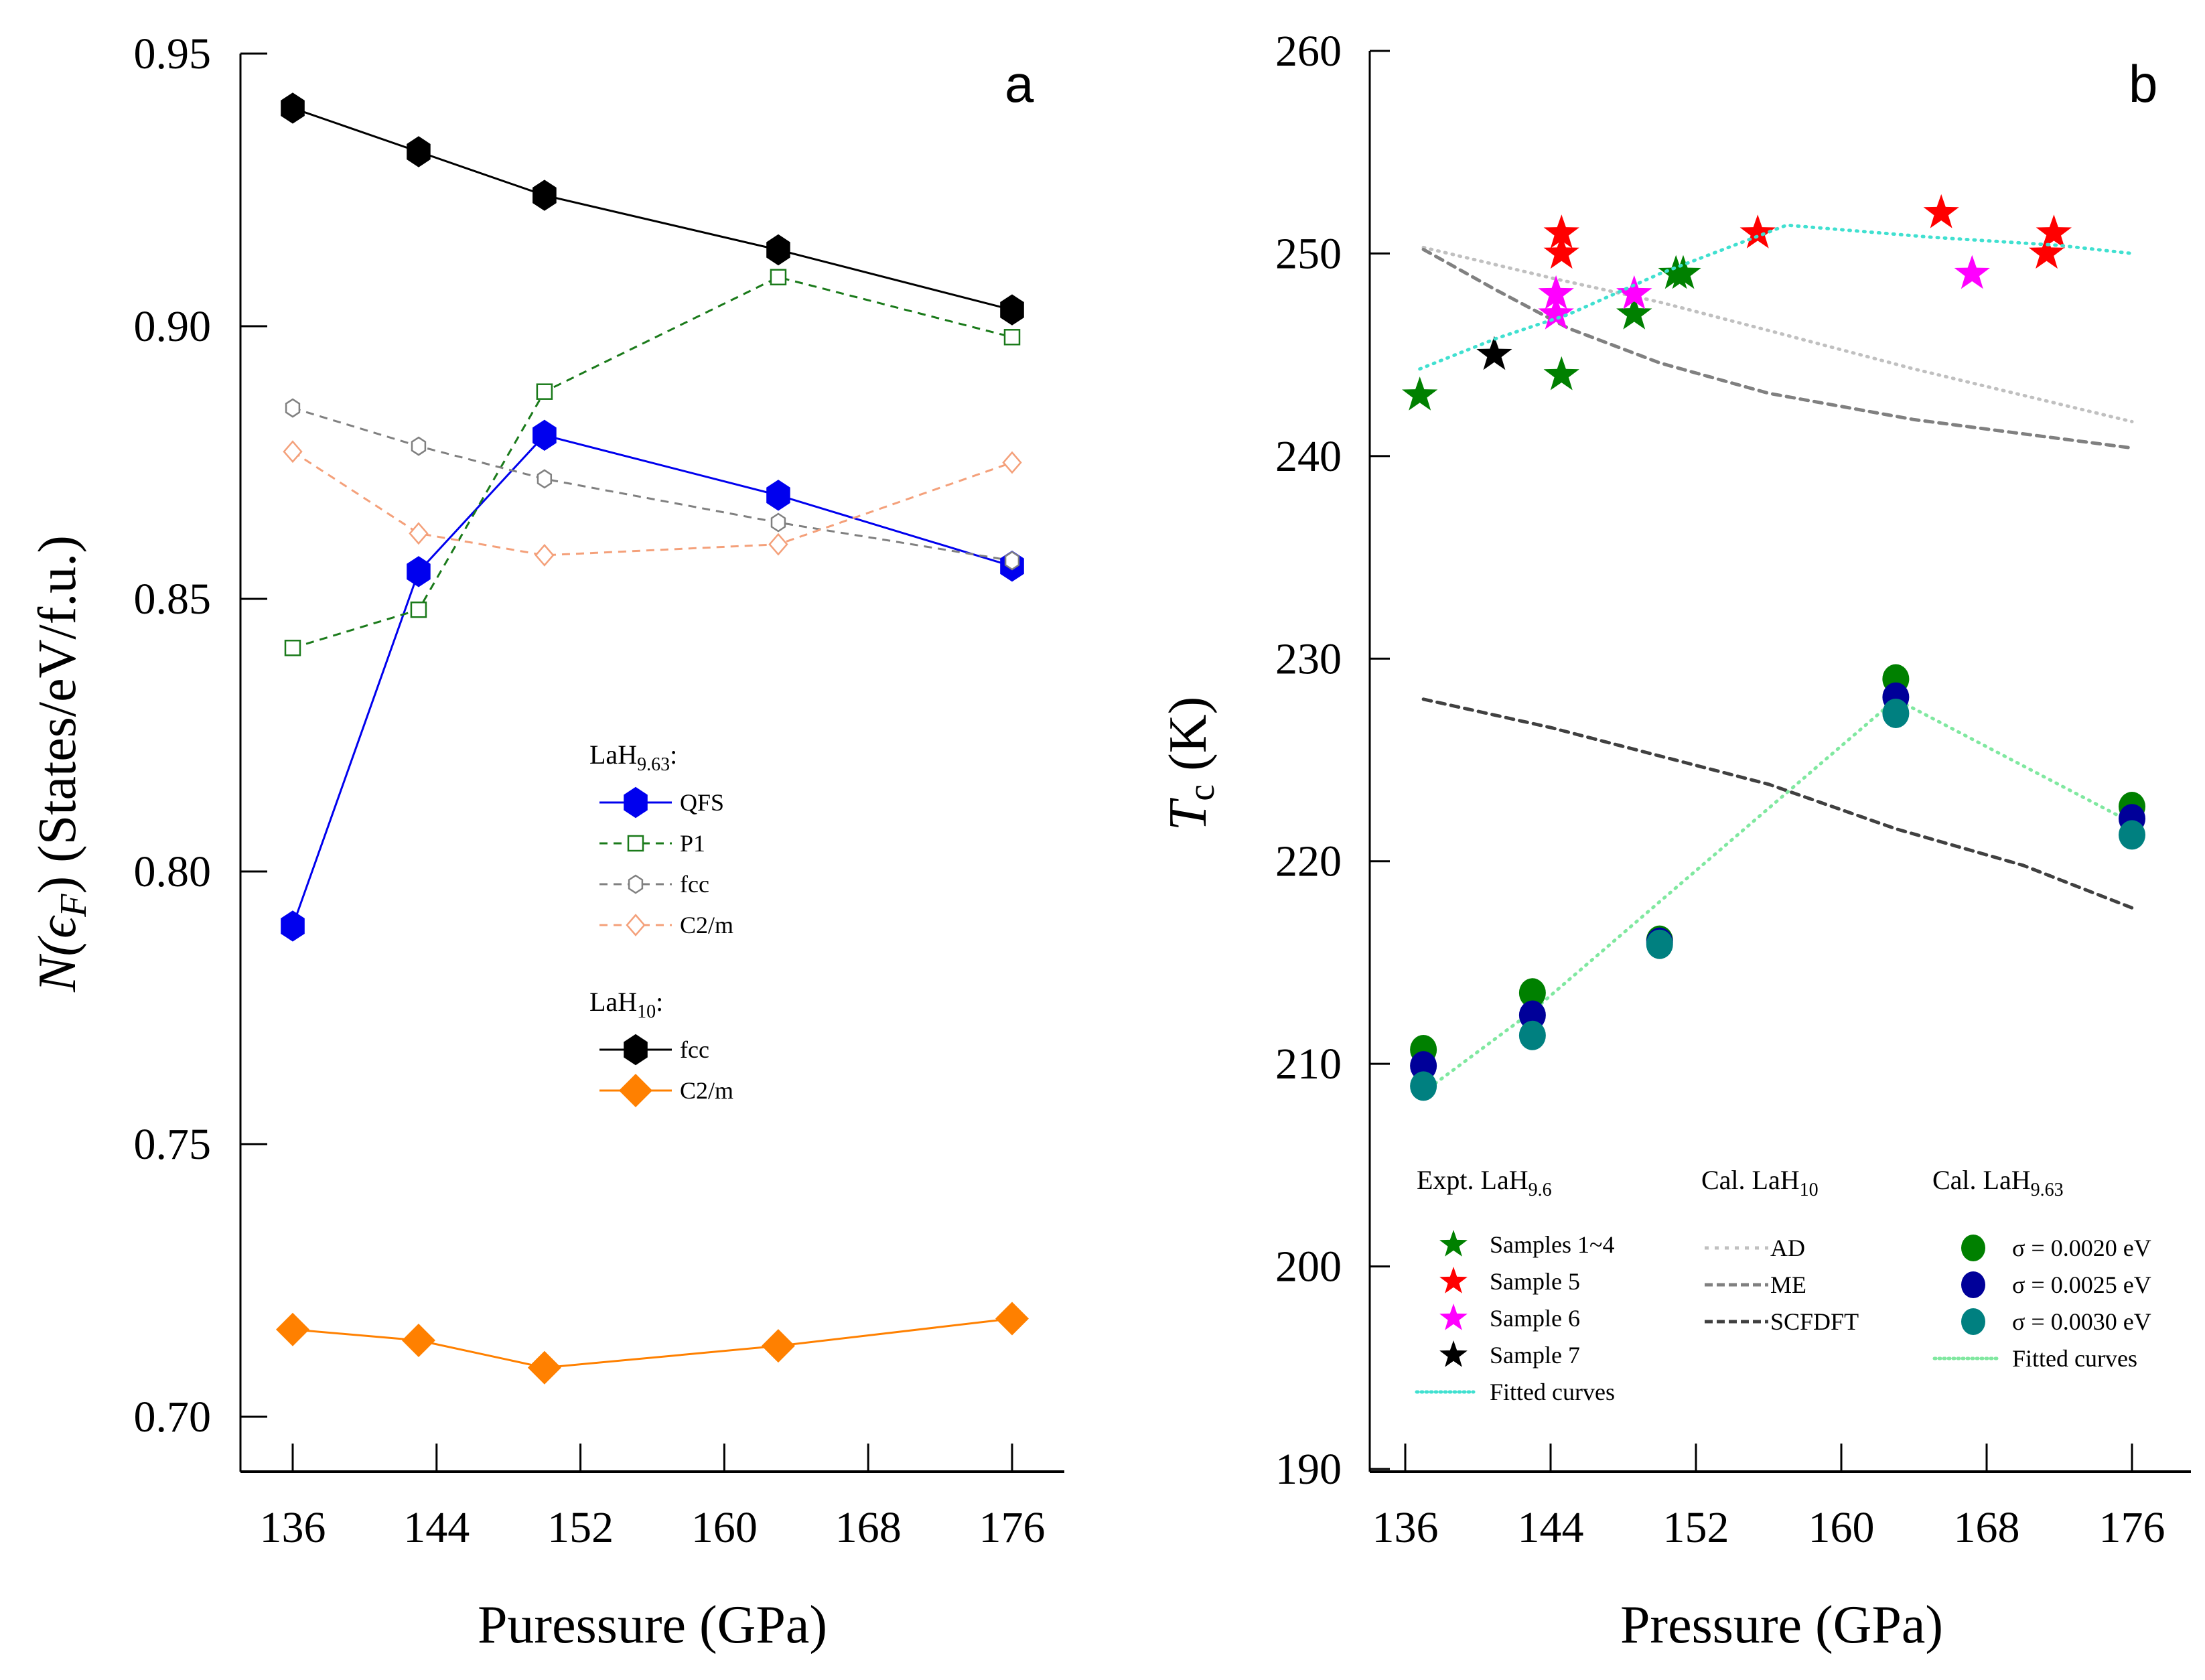  What do you see at coordinates (1551, 1528) in the screenshot?
I see `panel-b-x-tick-label: 144` at bounding box center [1551, 1528].